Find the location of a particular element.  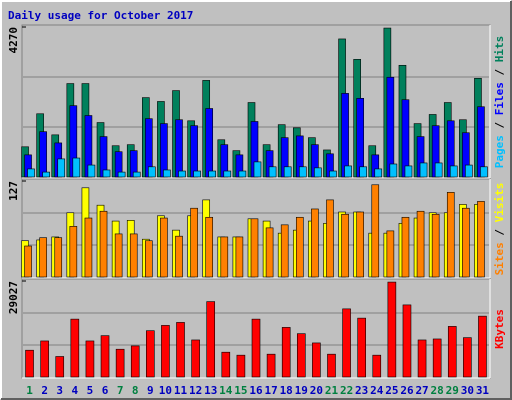

legend: KBytes is located at coordinates (499, 329).